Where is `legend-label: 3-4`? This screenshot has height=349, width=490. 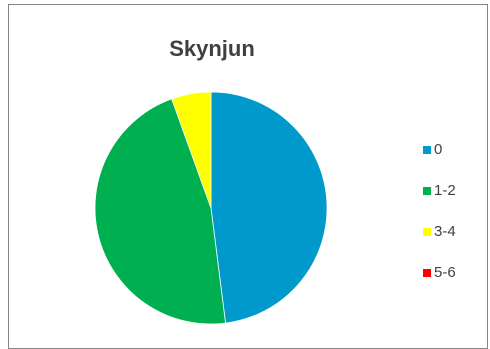 legend-label: 3-4 is located at coordinates (445, 231).